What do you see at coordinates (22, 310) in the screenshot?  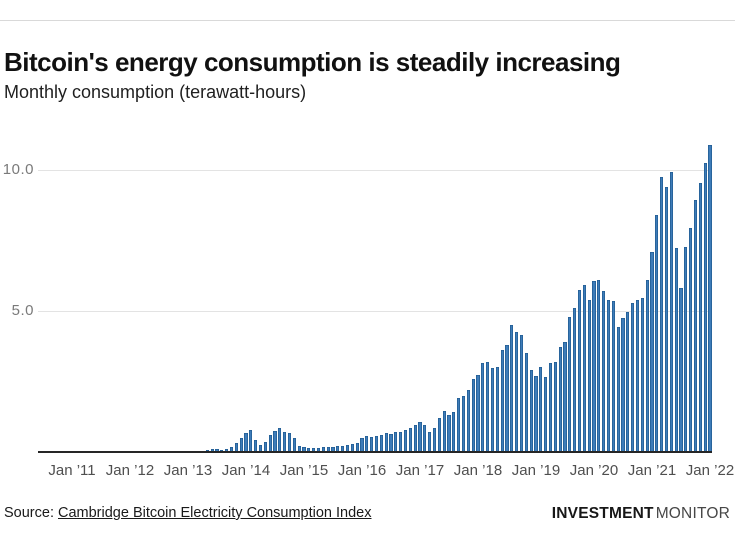 I see `y-tick-label: 5.0` at bounding box center [22, 310].